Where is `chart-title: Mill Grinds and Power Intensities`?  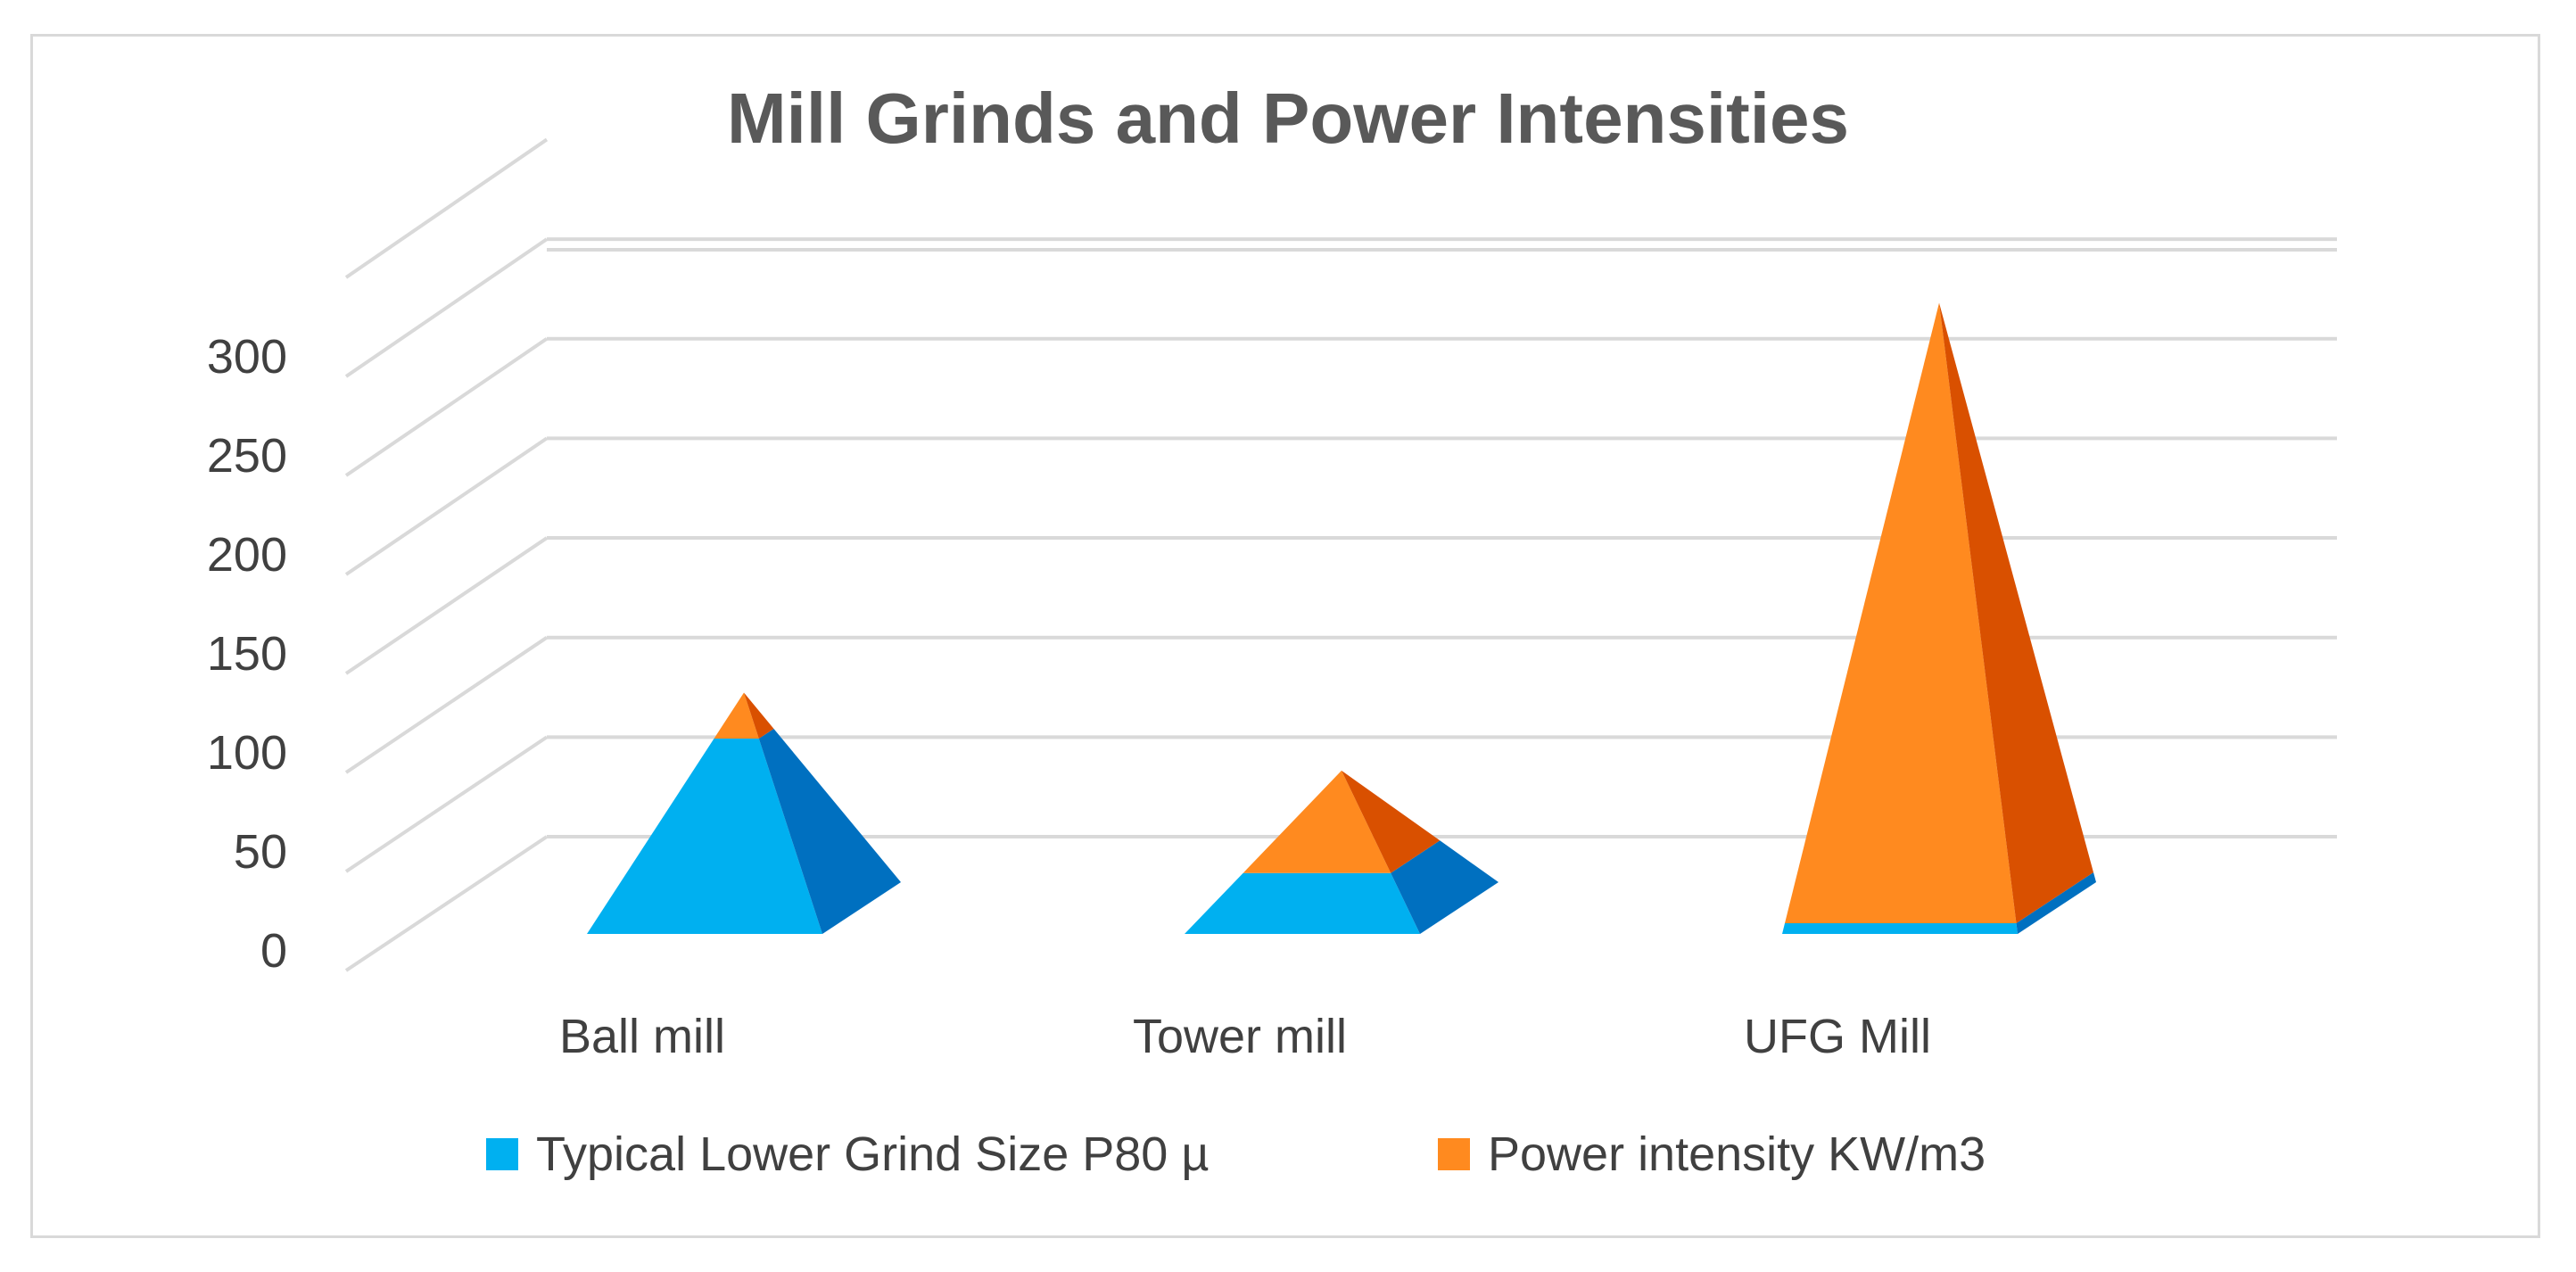
chart-title: Mill Grinds and Power Intensities is located at coordinates (1288, 118).